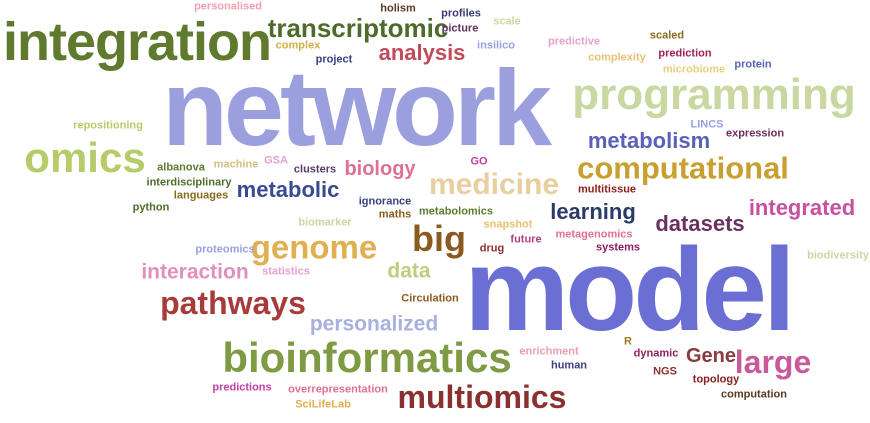 The image size is (870, 423). I want to click on word-machine: machine, so click(236, 164).